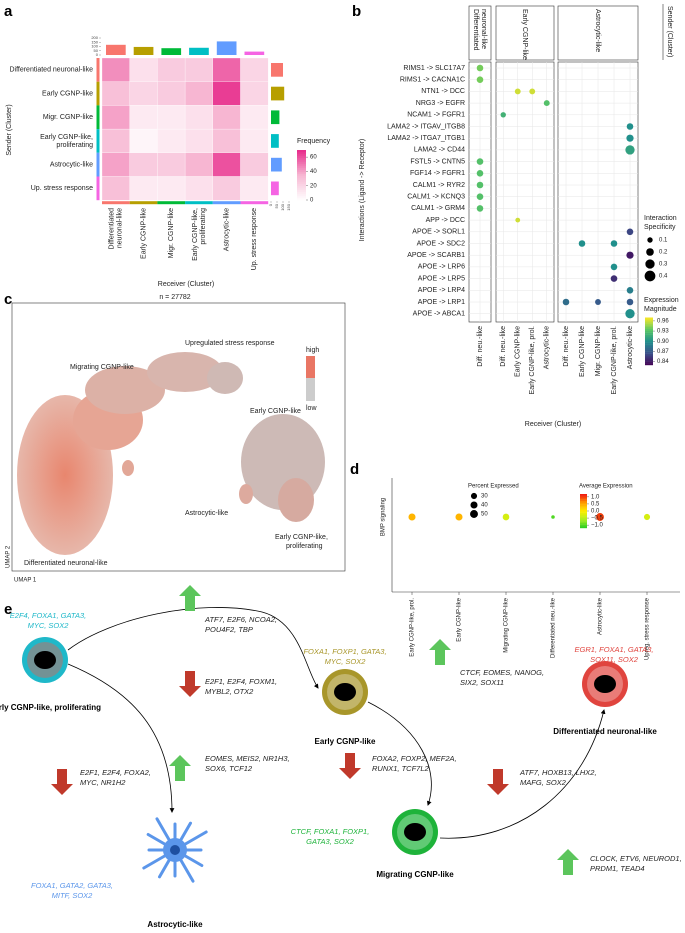 This screenshot has height=933, width=685. What do you see at coordinates (601, 616) in the screenshot?
I see `category-label: Astrocytic-like` at bounding box center [601, 616].